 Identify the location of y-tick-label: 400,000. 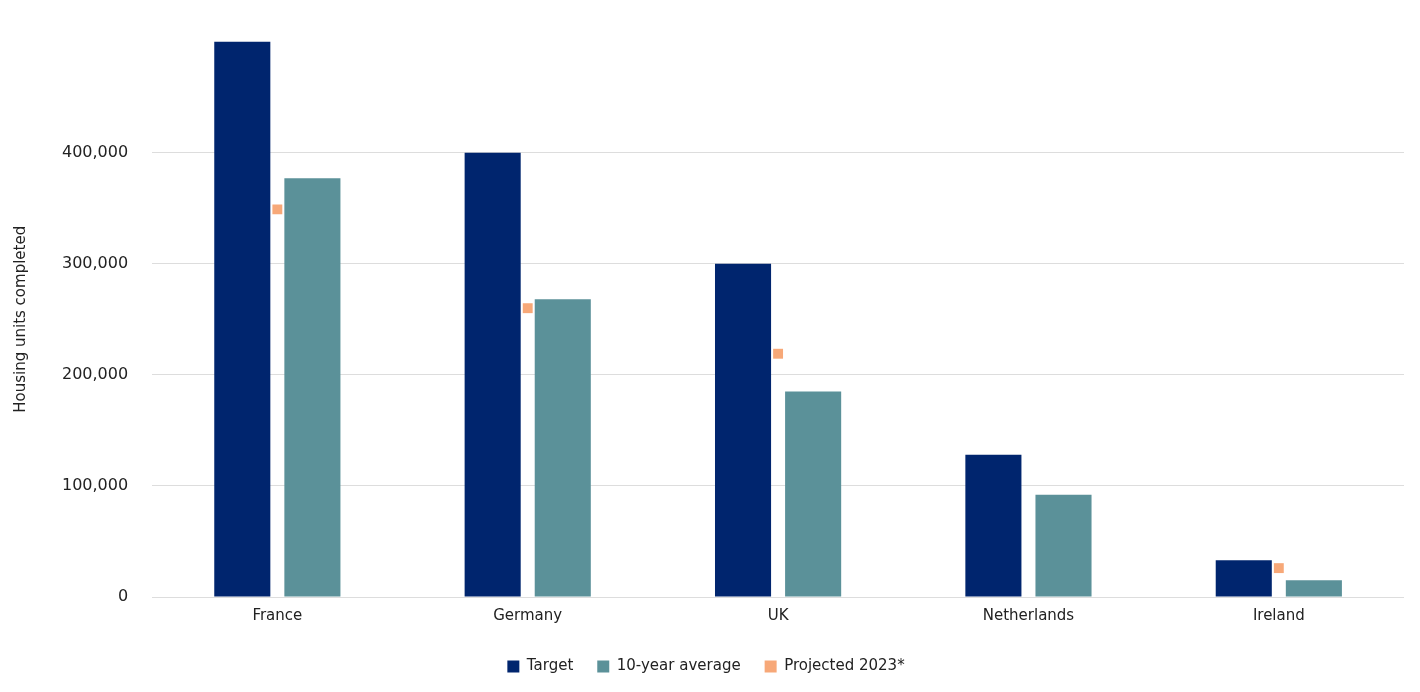
(95, 151).